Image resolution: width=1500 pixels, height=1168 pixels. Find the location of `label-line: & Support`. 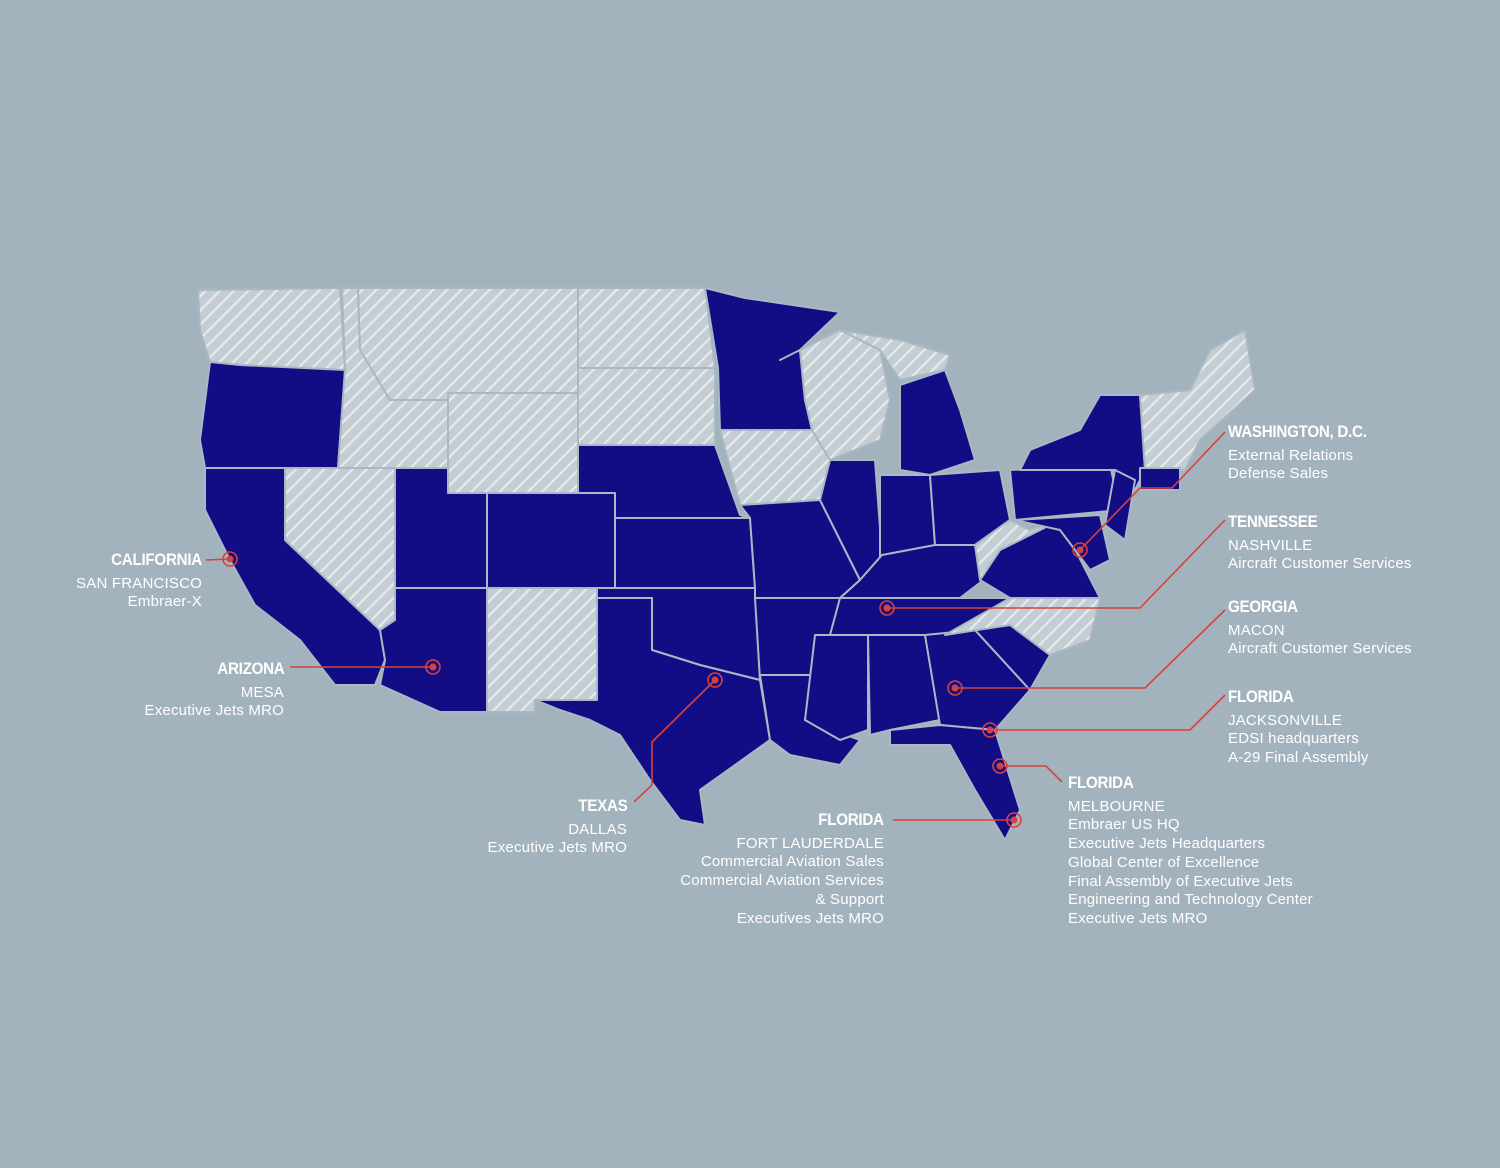

label-line: & Support is located at coordinates (849, 899).